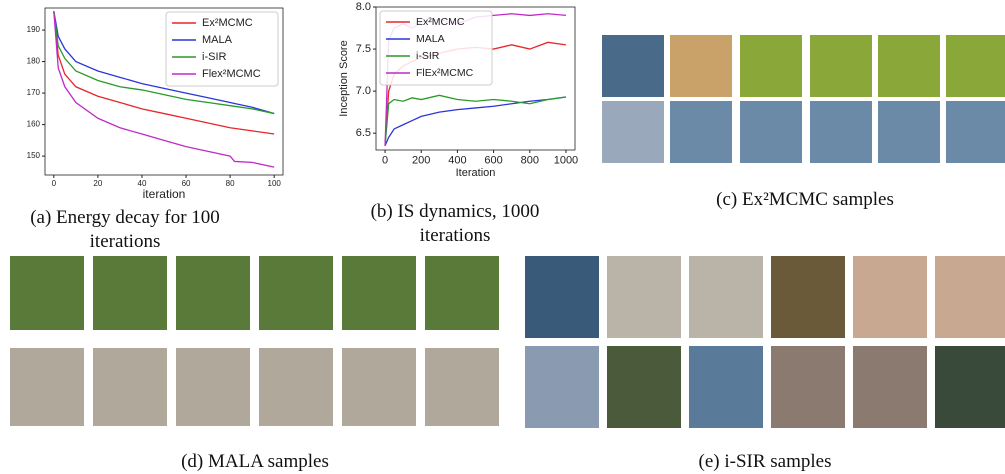 The image size is (1005, 474). I want to click on y-tick-label: 150, so click(34, 155).